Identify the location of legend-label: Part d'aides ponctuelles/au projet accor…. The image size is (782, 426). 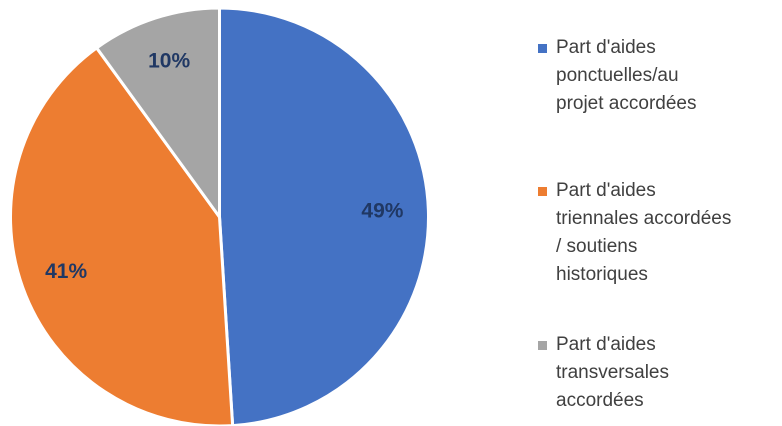
(626, 75).